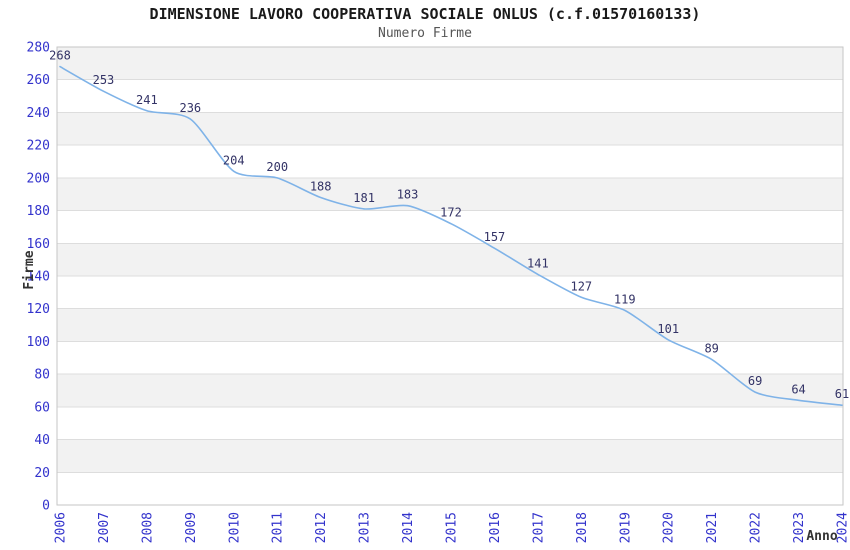 The width and height of the screenshot is (850, 550). What do you see at coordinates (42, 473) in the screenshot?
I see `y-tick-label: 20` at bounding box center [42, 473].